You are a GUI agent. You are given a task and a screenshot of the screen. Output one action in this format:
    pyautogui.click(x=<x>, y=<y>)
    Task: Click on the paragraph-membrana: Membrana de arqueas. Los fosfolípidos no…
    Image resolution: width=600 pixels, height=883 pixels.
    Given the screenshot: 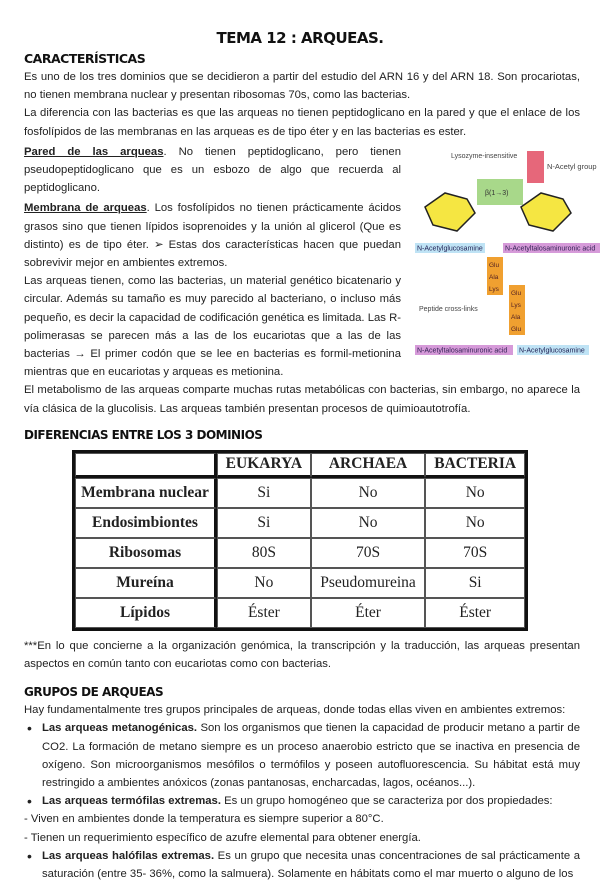 What is the action you would take?
    pyautogui.click(x=212, y=235)
    